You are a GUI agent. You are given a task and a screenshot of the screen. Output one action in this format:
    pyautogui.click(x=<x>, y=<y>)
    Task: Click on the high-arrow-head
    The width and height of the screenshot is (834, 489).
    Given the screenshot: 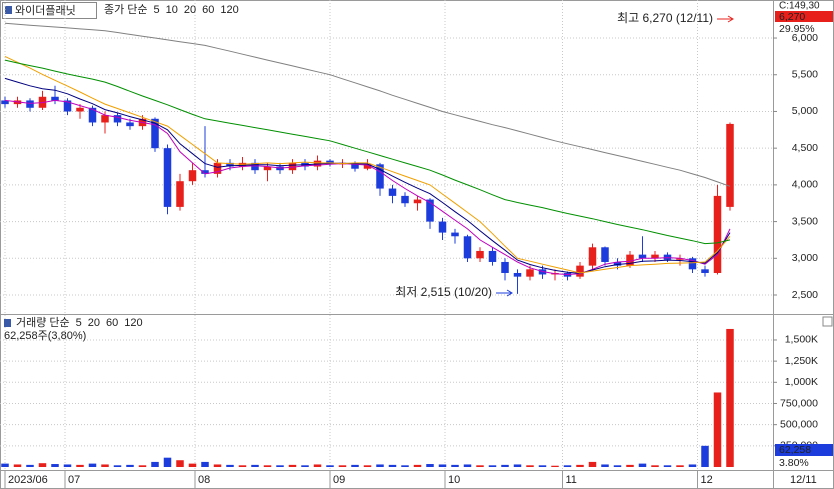 What is the action you would take?
    pyautogui.click(x=730, y=19)
    